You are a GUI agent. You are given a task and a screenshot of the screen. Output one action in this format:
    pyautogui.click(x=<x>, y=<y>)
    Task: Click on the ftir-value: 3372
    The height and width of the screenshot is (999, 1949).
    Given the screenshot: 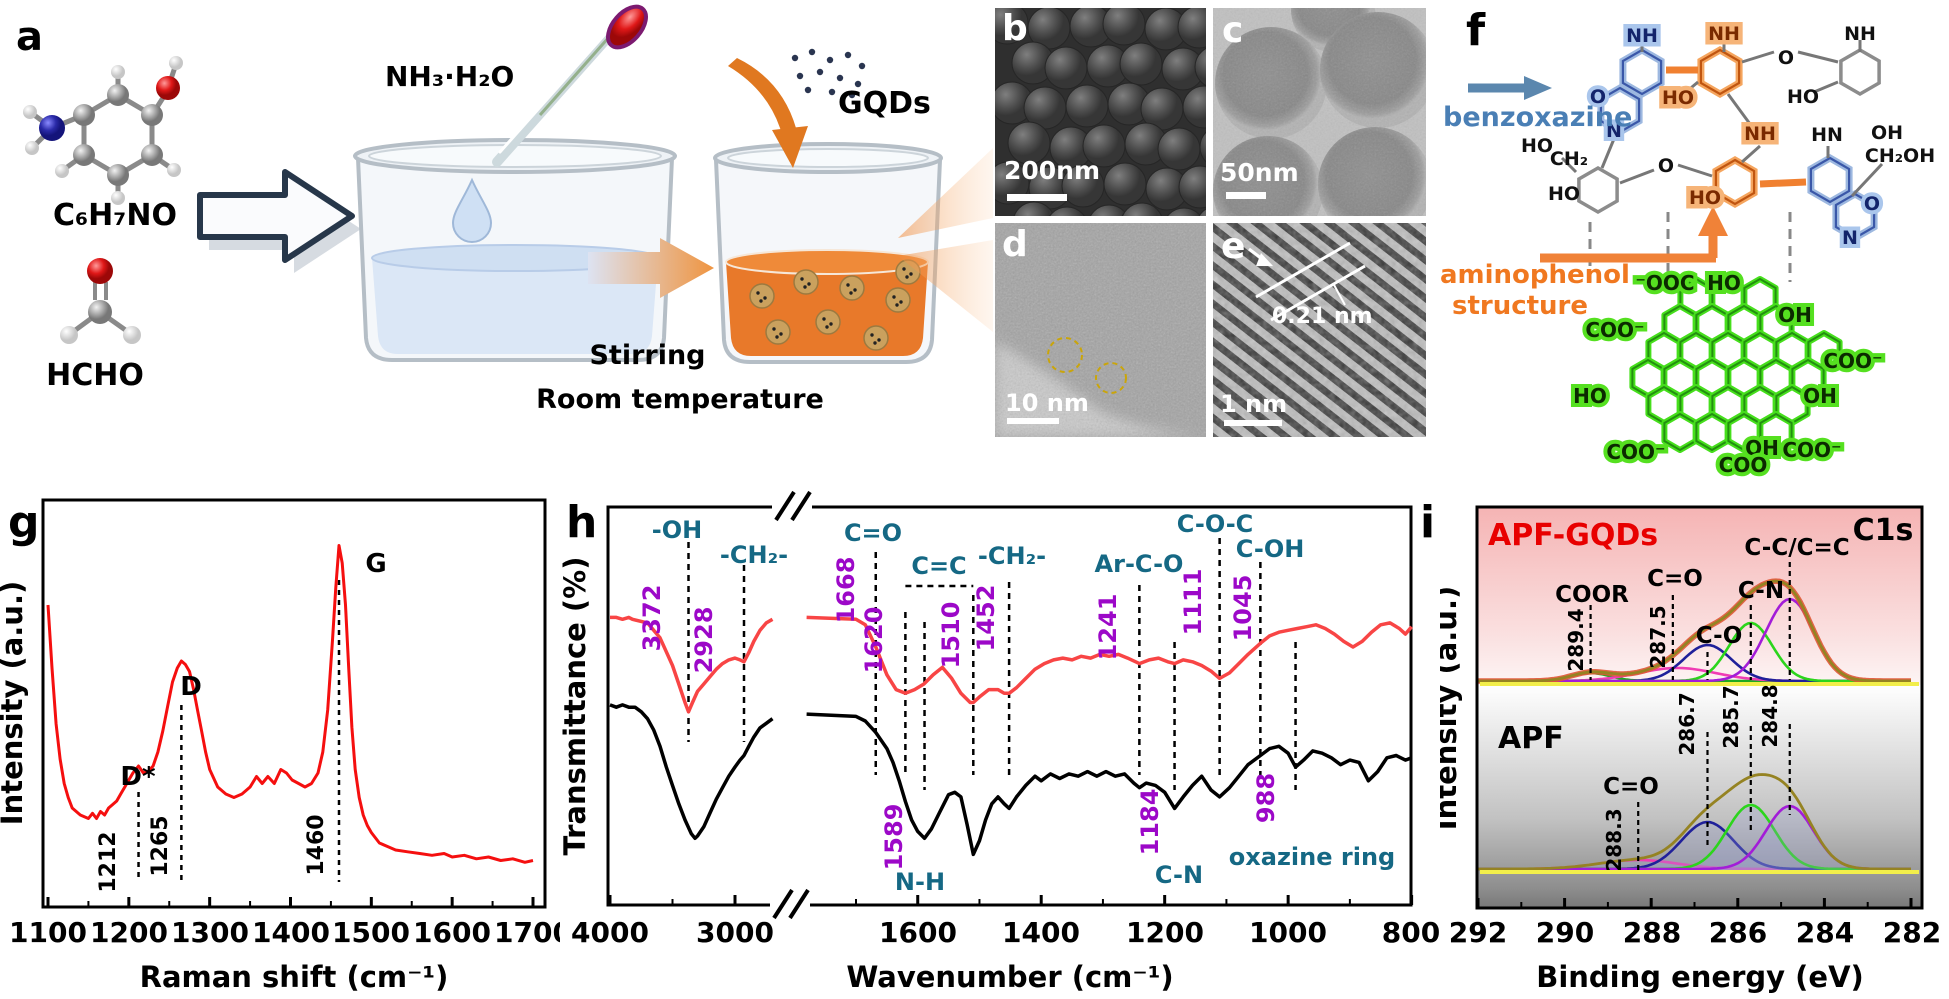 What is the action you would take?
    pyautogui.click(x=652, y=618)
    